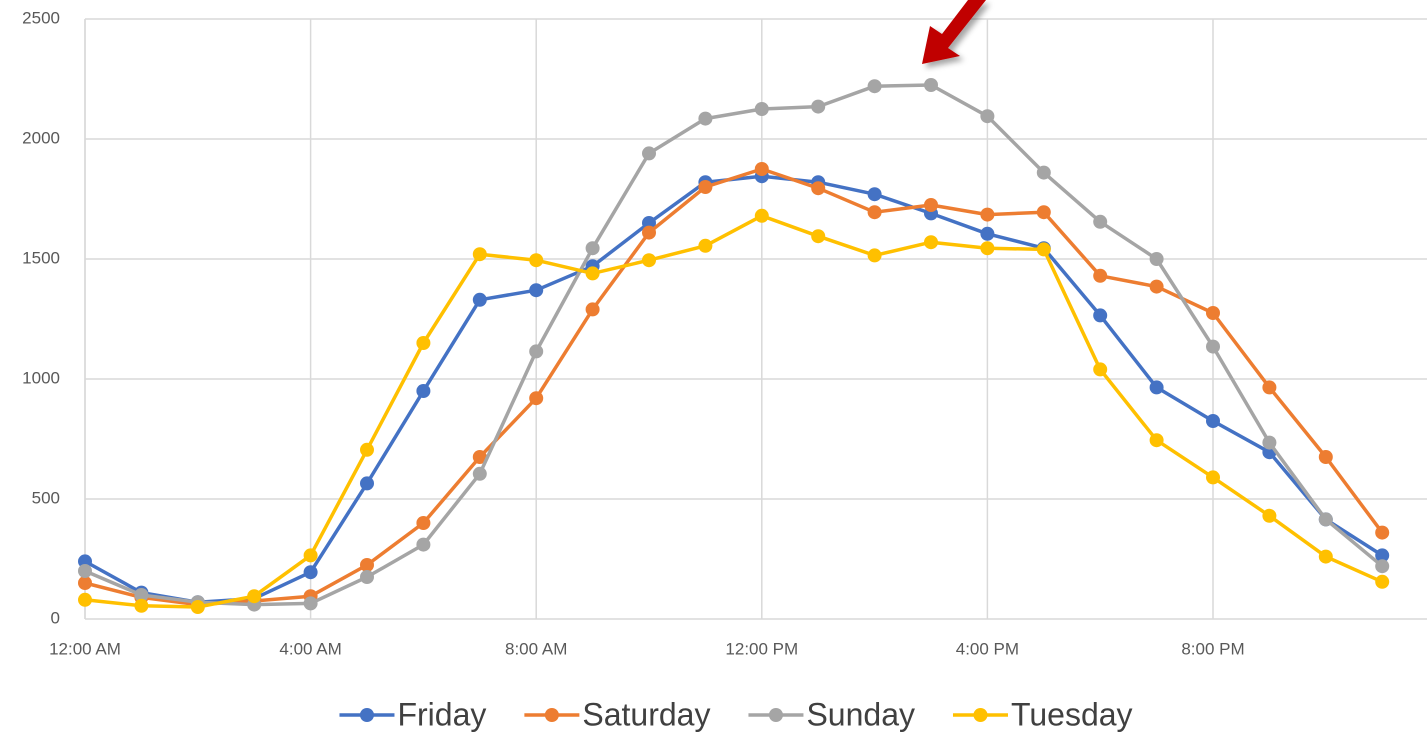 This screenshot has width=1427, height=733. What do you see at coordinates (646, 714) in the screenshot?
I see `legend-text: Saturday` at bounding box center [646, 714].